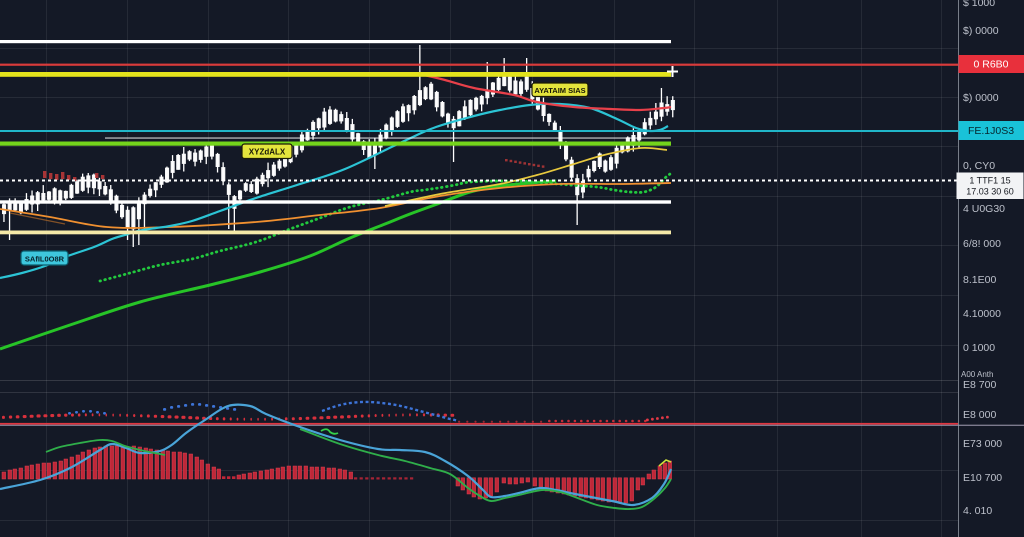 The image size is (1024, 537). Describe the element at coordinates (977, 511) in the screenshot. I see `svg-text: 4. 010` at that location.